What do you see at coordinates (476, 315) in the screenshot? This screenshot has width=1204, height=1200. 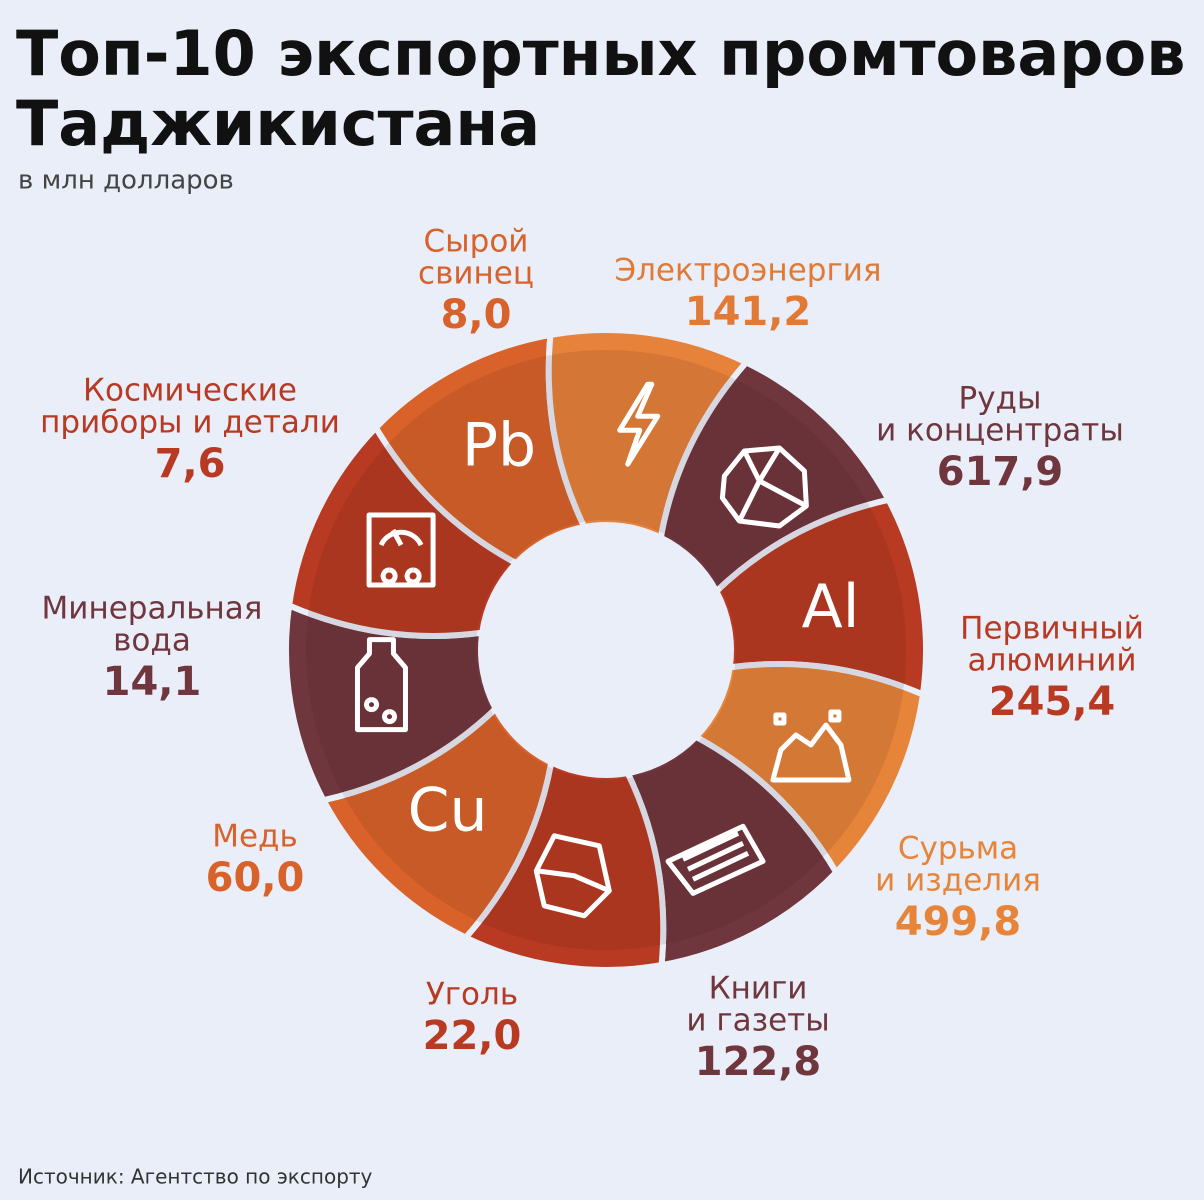 I see `item-value: 8,0` at bounding box center [476, 315].